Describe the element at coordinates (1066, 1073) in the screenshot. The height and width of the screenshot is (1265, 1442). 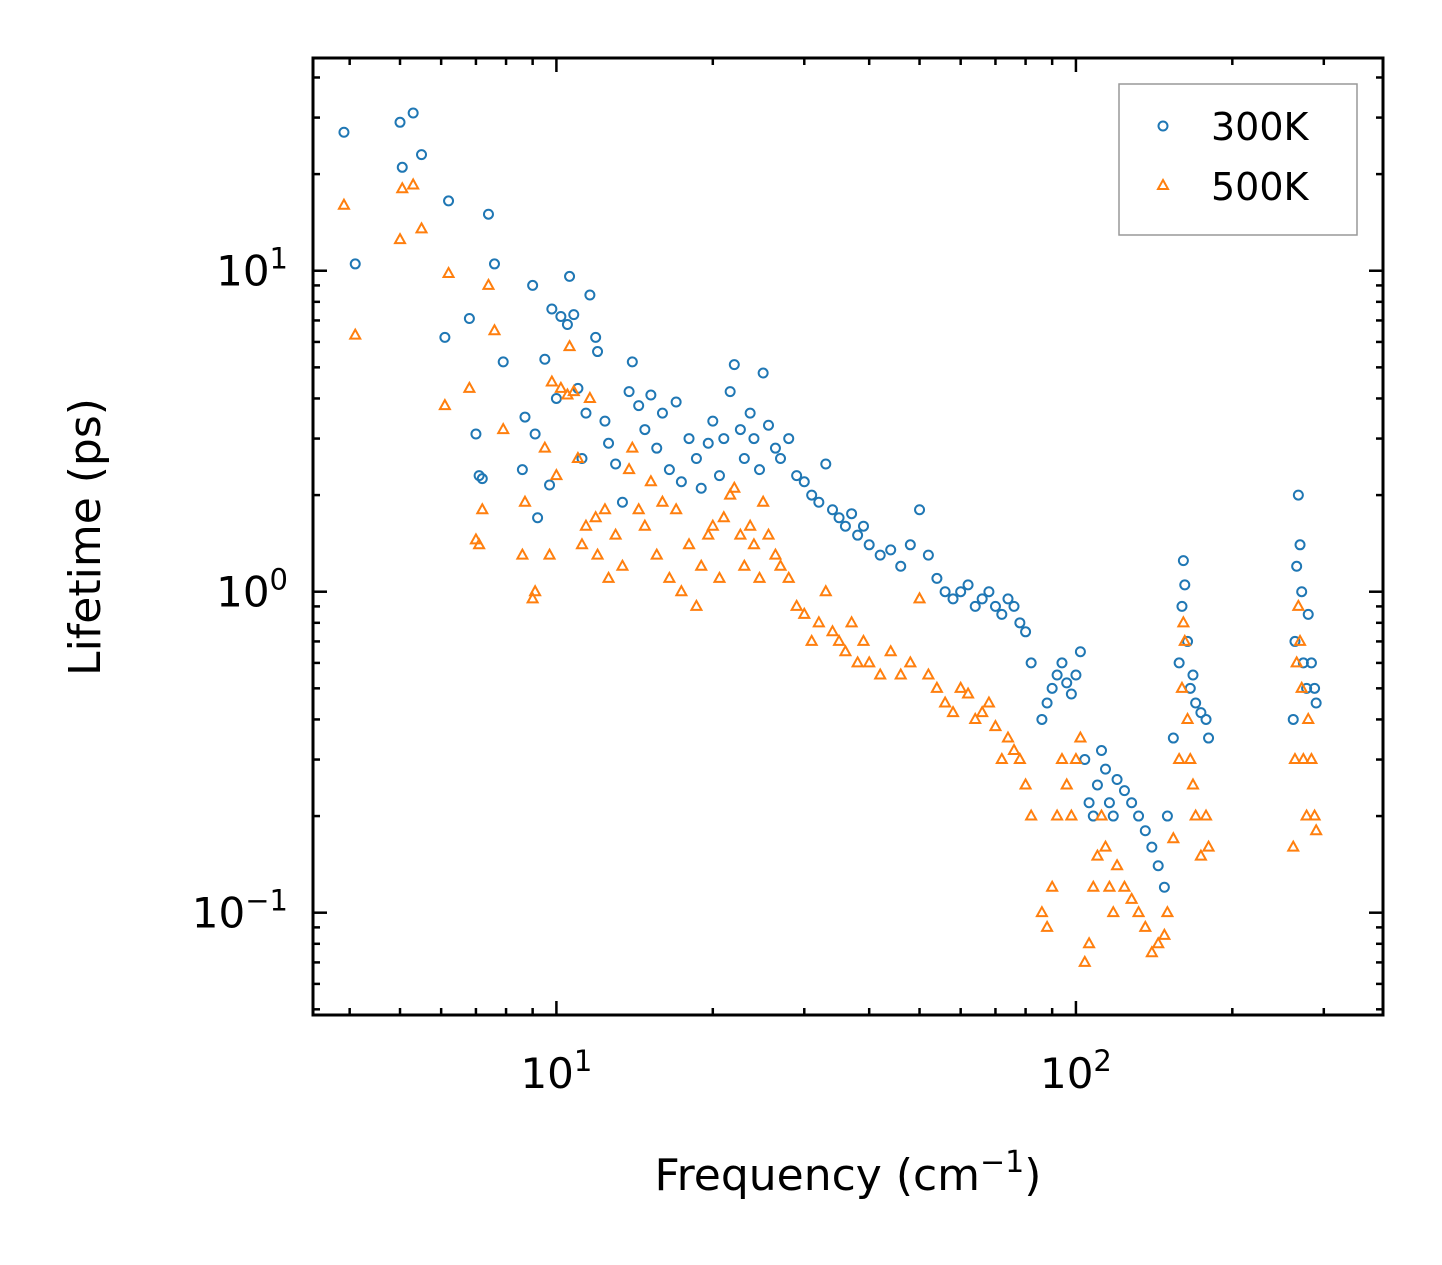
I see `x-tick-label-base: 10` at that location.